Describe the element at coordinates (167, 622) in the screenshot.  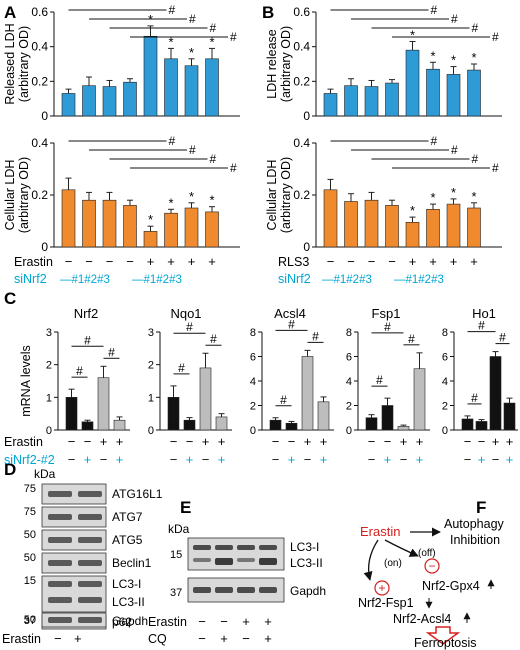
I see `e-erastin-label: Erastin` at that location.